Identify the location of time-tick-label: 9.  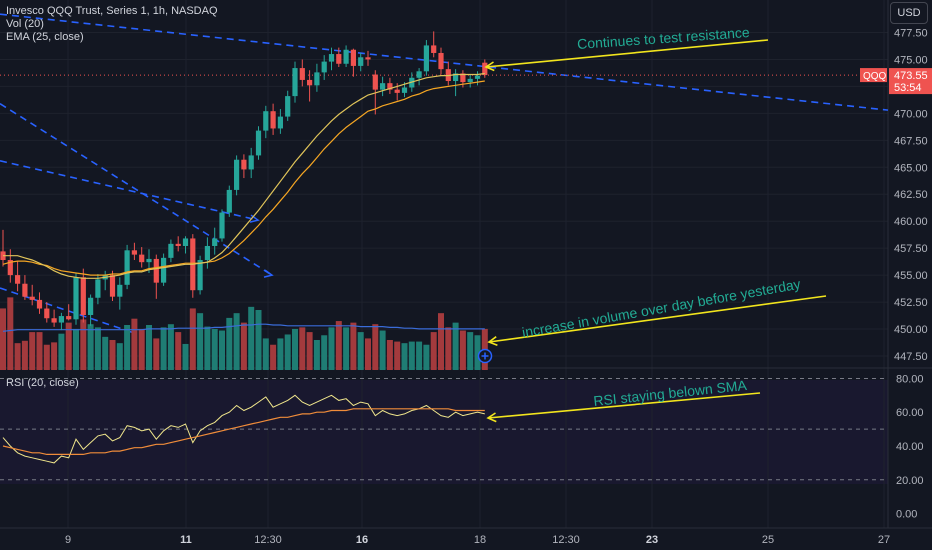
(68, 540).